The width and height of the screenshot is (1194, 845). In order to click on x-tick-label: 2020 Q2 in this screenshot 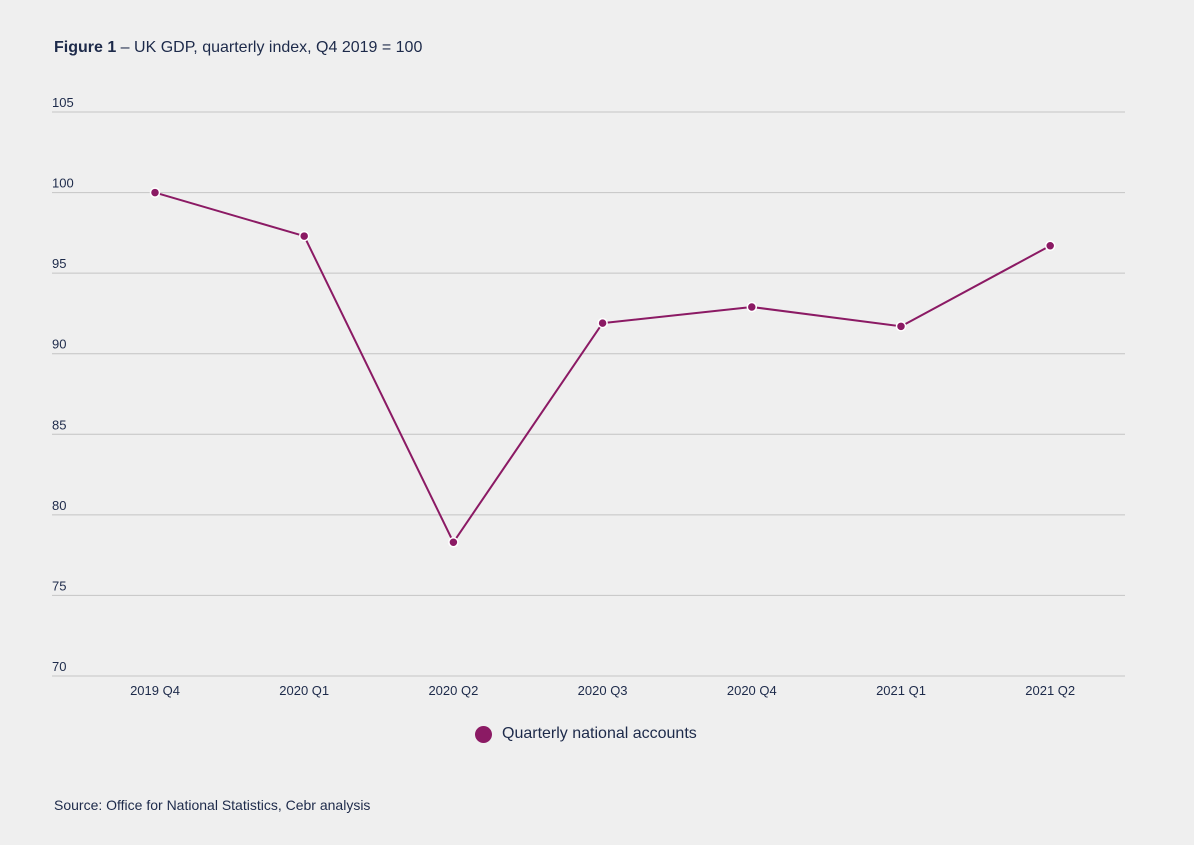, I will do `click(453, 690)`.